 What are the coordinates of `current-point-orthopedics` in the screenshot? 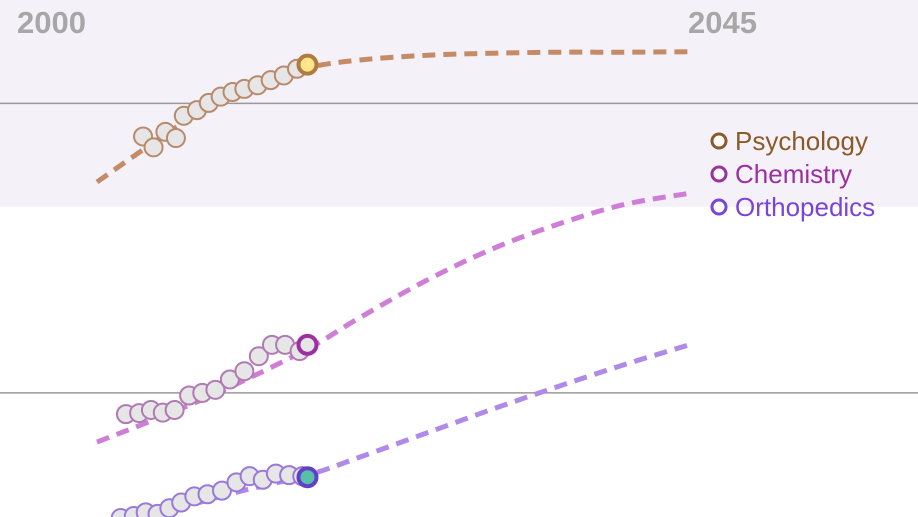 It's located at (307, 477).